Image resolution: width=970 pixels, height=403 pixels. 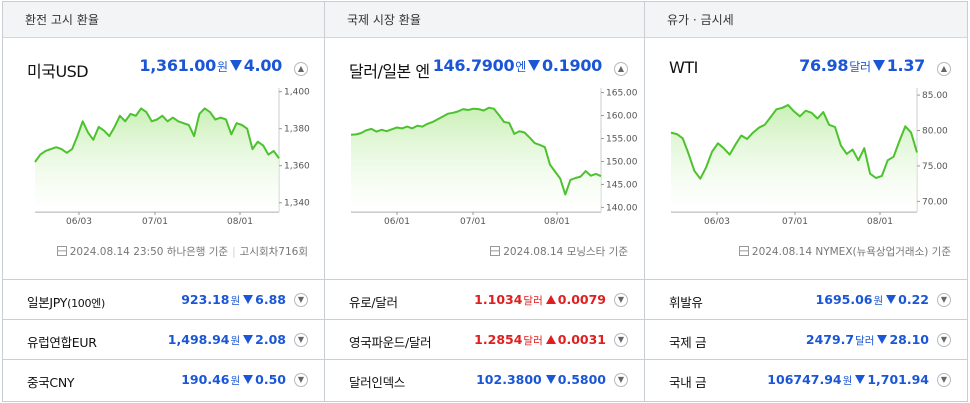 What do you see at coordinates (521, 67) in the screenshot?
I see `main-unit: 엔` at bounding box center [521, 67].